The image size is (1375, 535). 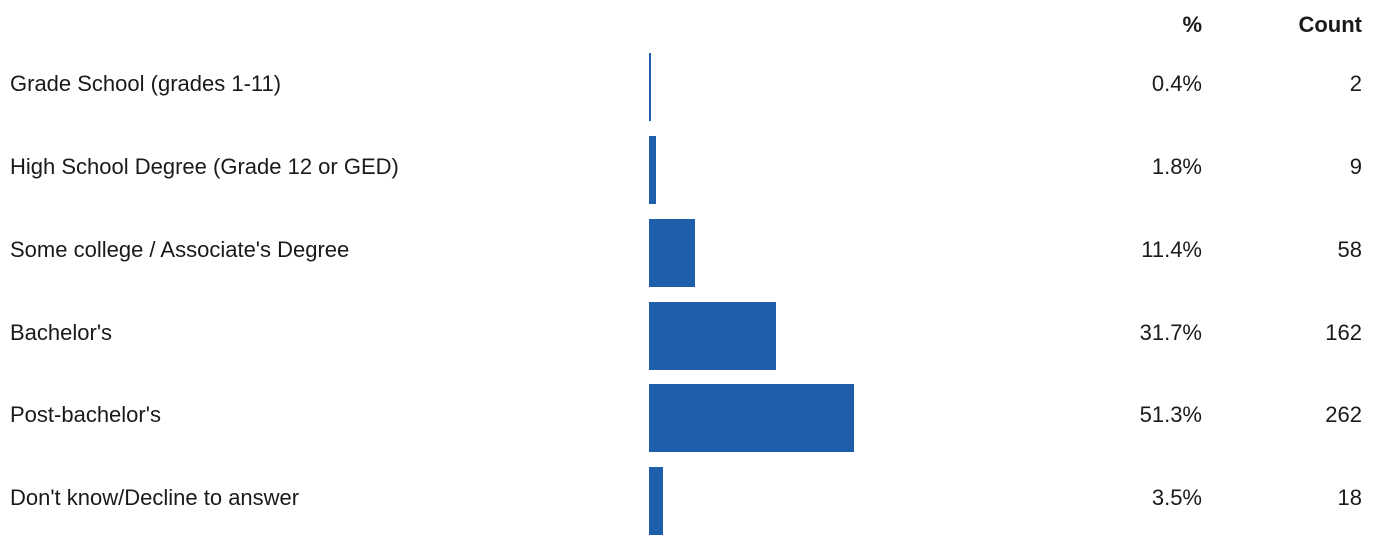 I want to click on chart-row: Post-bachelor's 51.3% 262, so click(x=687, y=418).